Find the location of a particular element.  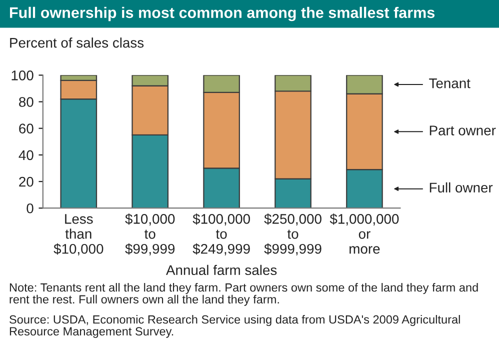

x-tick-label: $100,000 to $249,999 is located at coordinates (221, 234).